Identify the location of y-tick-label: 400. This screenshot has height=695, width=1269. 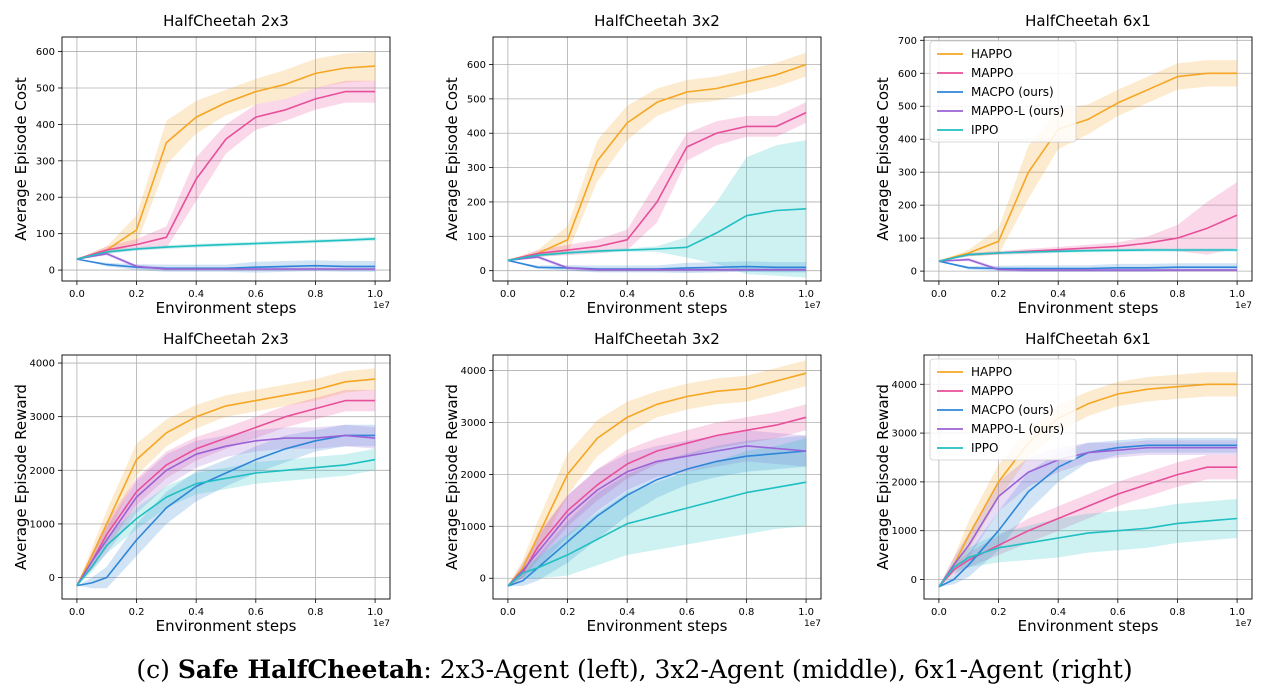
(476, 134).